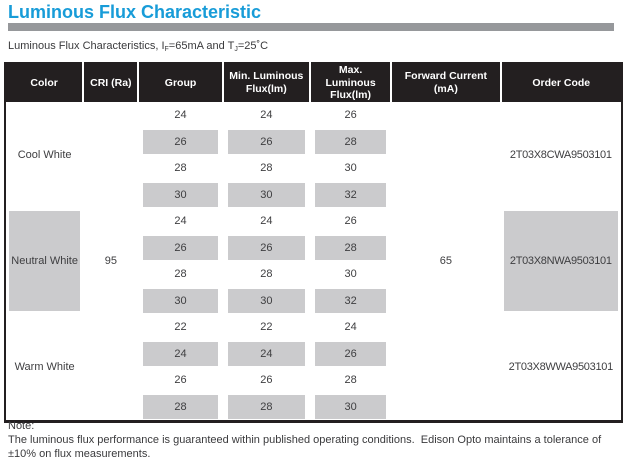 Image resolution: width=627 pixels, height=470 pixels. What do you see at coordinates (44, 82) in the screenshot?
I see `header-color: Color` at bounding box center [44, 82].